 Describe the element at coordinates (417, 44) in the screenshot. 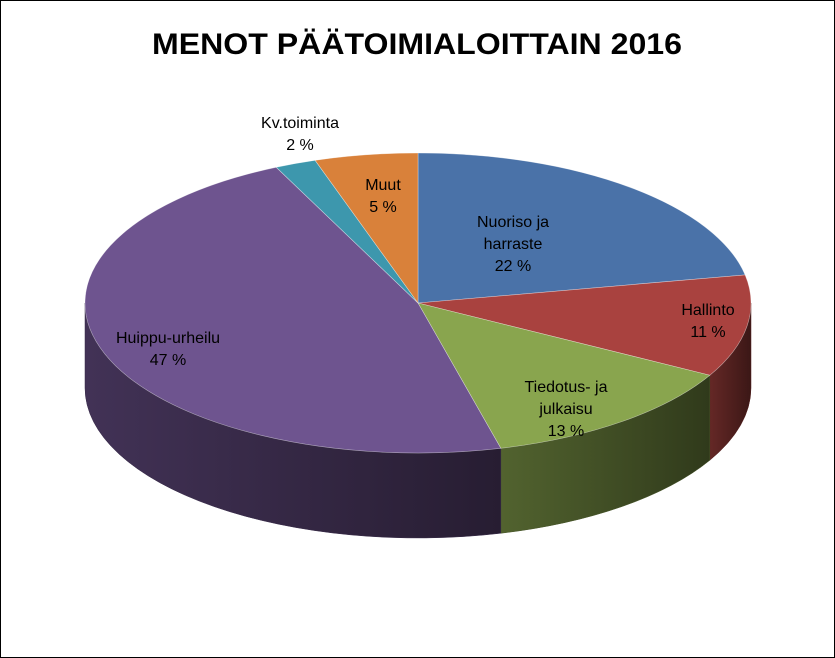

I see `chart-title: MENOT PÄÄTOIMIALOITTAIN 2016` at that location.